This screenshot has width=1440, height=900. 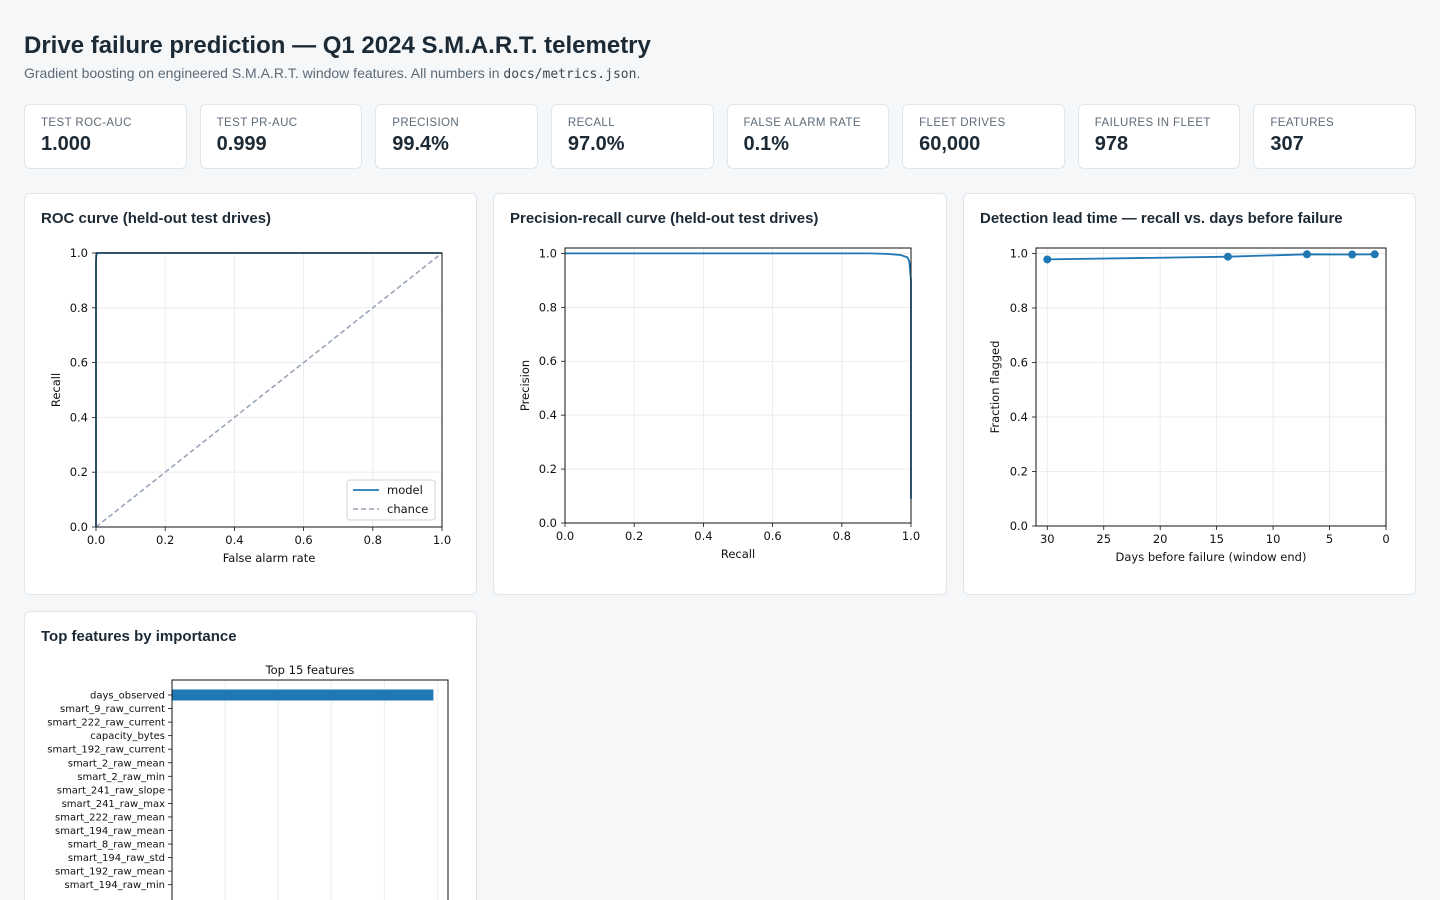 I want to click on legend-chance-label: chance, so click(x=407, y=509).